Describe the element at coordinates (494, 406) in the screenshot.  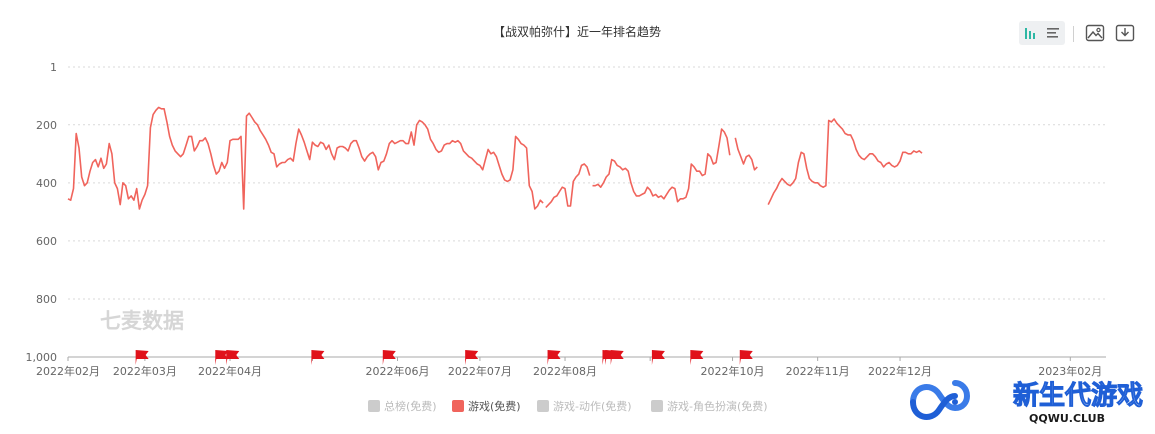
I see `legend-label: 游戏(免费)` at that location.